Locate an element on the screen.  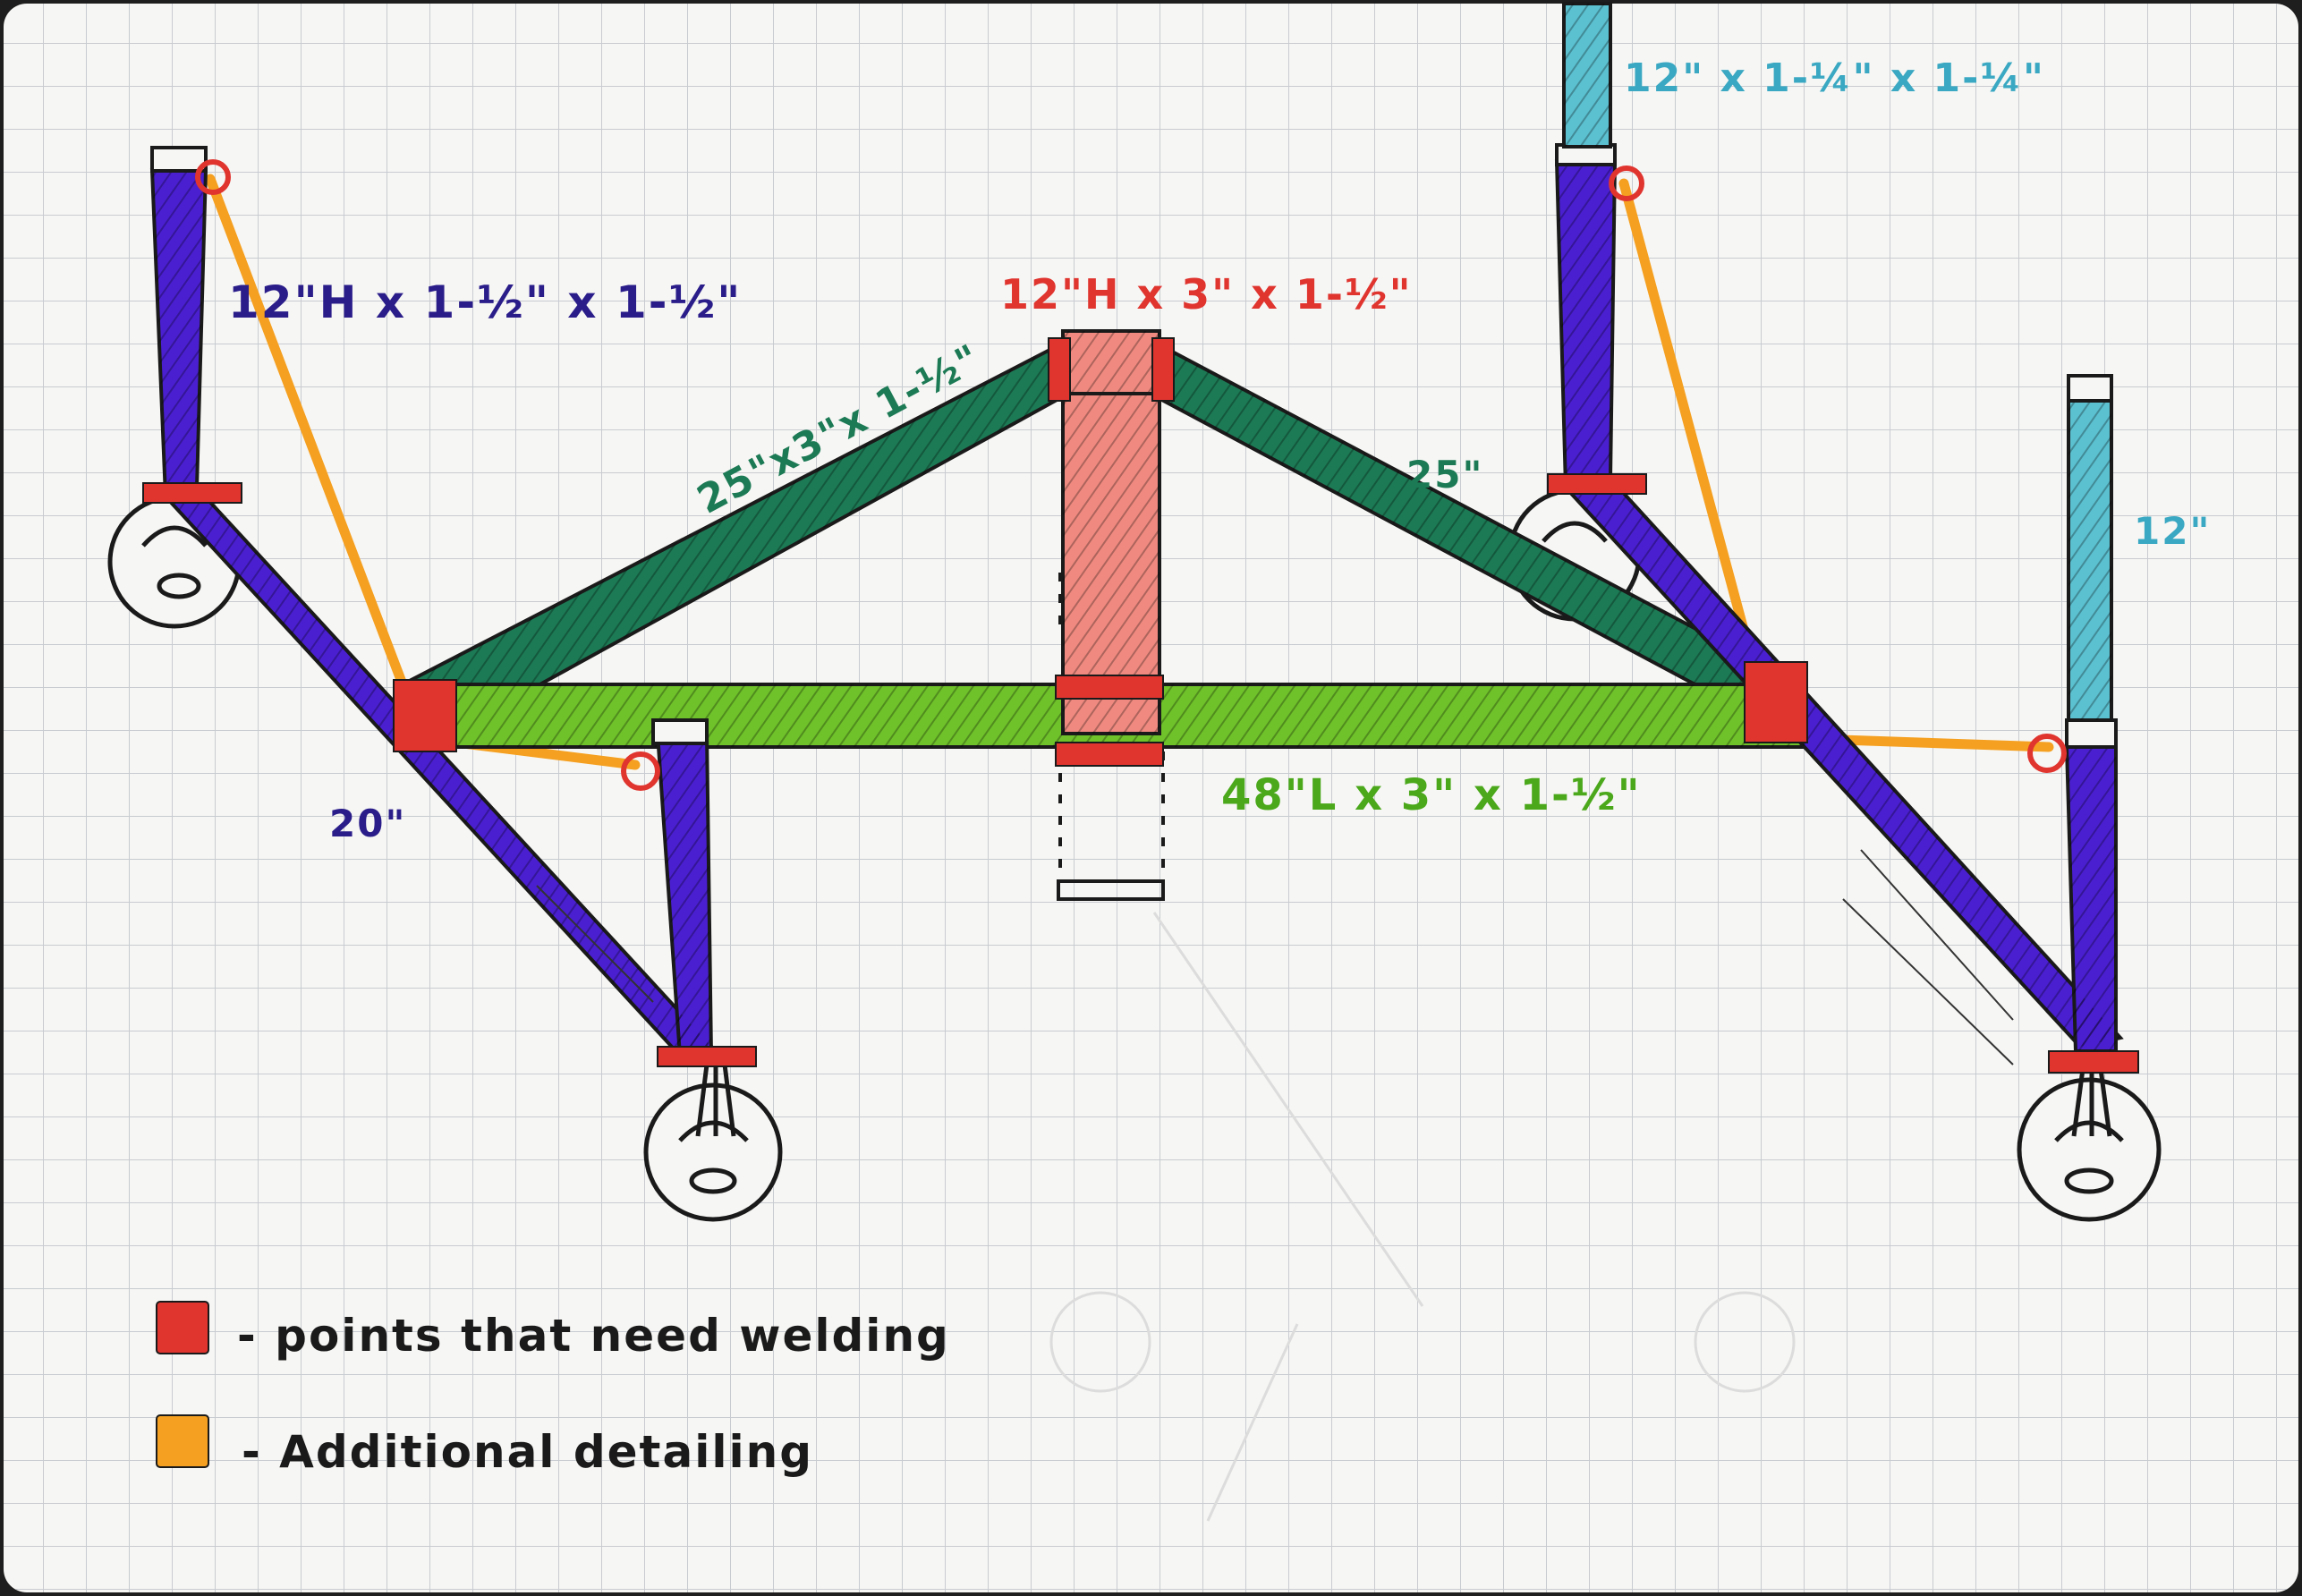
faint-background-sketch is located at coordinates (1422, 1217).